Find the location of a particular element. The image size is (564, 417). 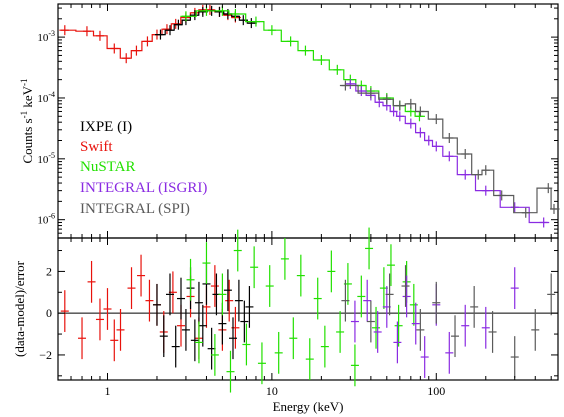

y-tick-label: 10⁻⁵ is located at coordinates (46, 158).